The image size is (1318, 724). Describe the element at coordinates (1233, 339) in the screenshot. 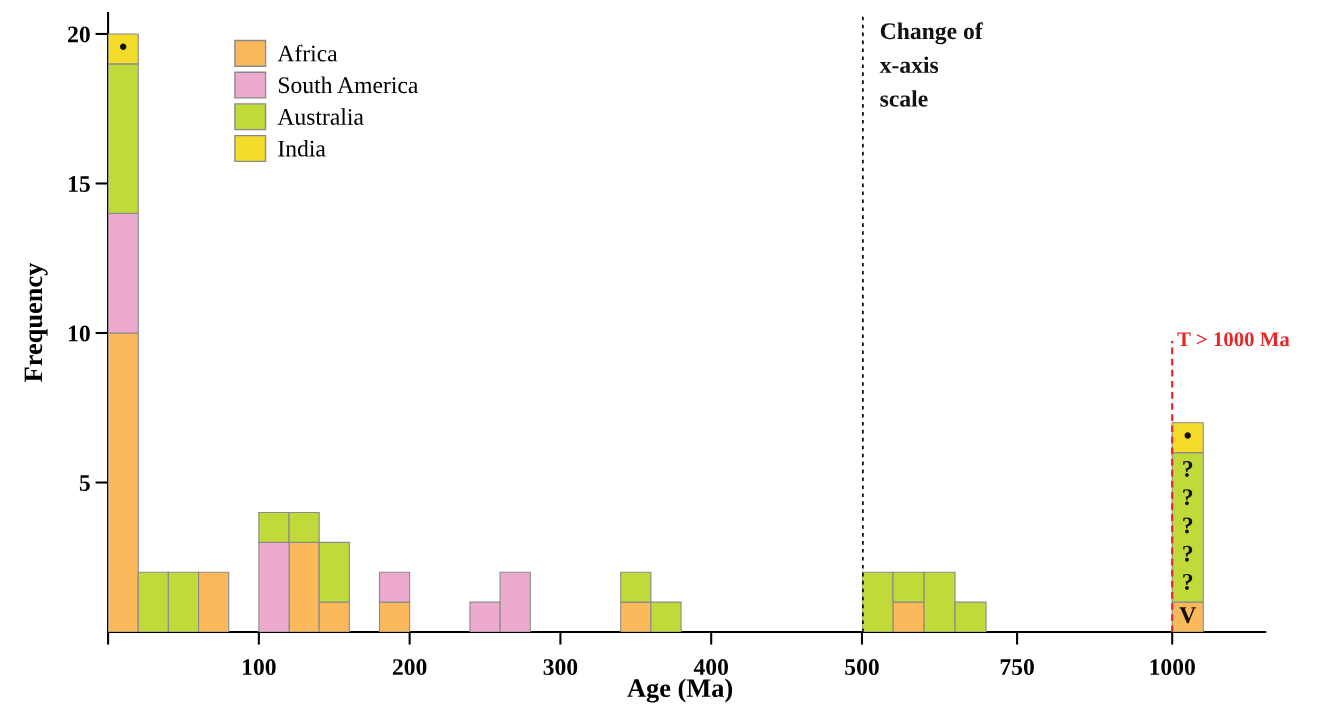

I see `ref-line-label: T > 1000 Ma` at that location.